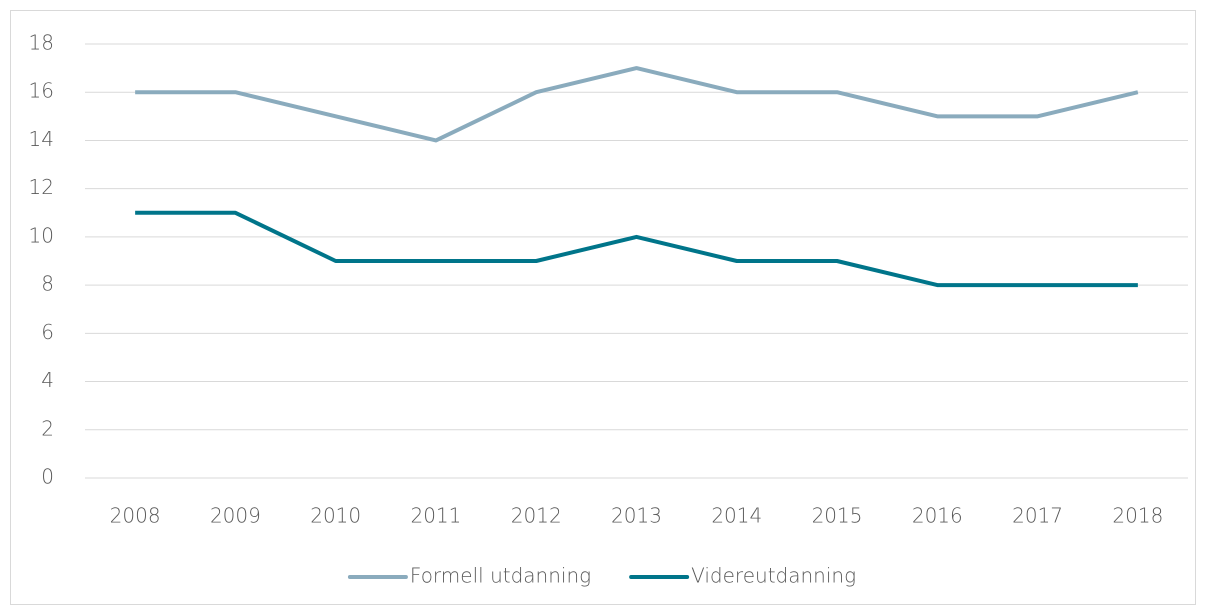  I want to click on y-tick-label: 2, so click(47, 428).